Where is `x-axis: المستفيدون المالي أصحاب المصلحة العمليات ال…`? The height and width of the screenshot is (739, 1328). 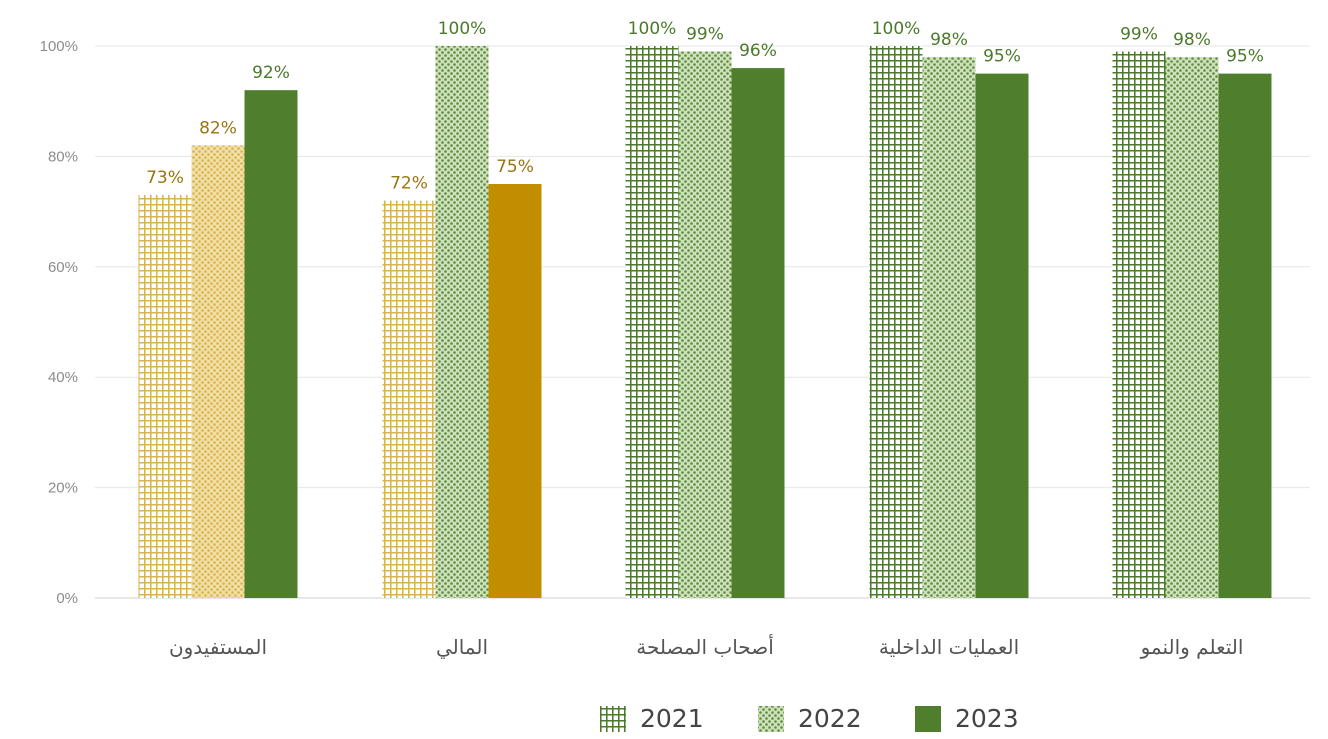 x-axis: المستفيدون المالي أصحاب المصلحة العمليات ال… is located at coordinates (706, 647).